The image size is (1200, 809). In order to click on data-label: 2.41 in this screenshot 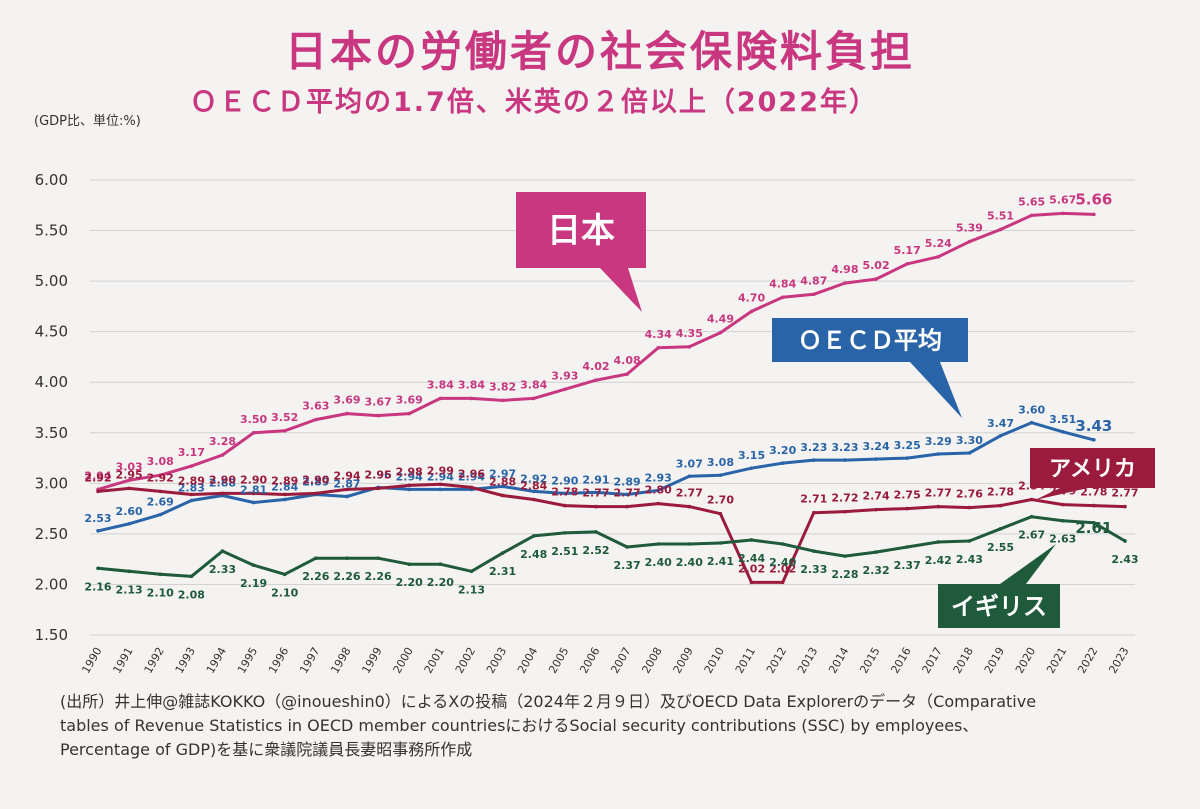, I will do `click(720, 561)`.